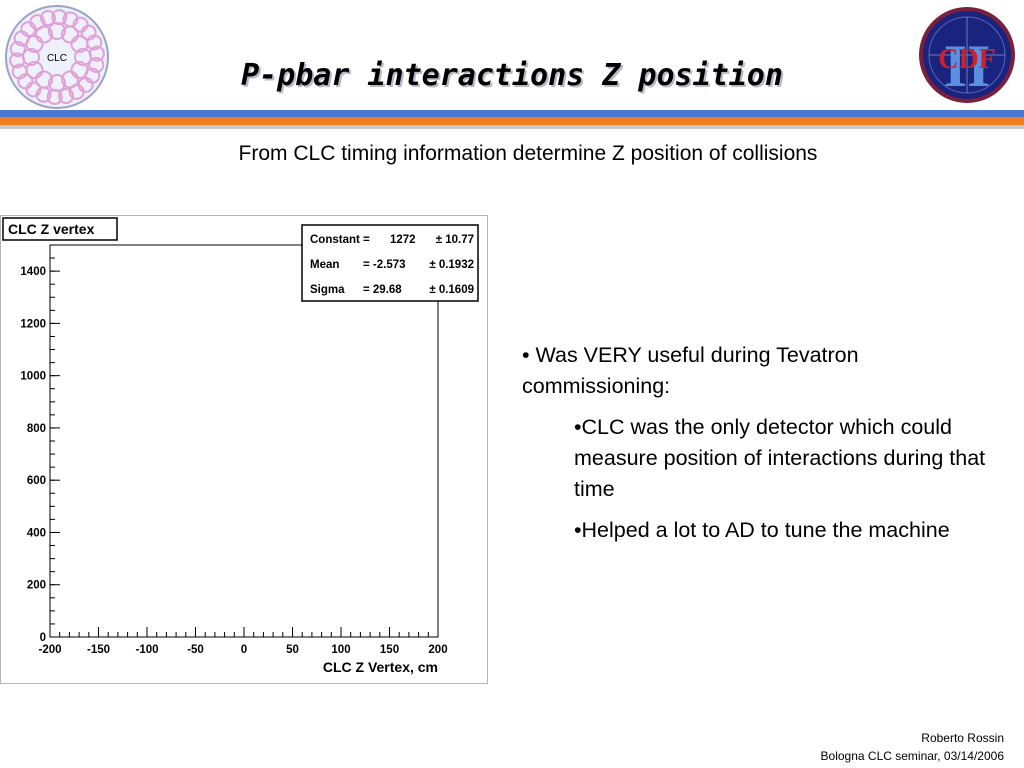 The width and height of the screenshot is (1024, 768). What do you see at coordinates (380, 667) in the screenshot?
I see `x-axis-label: CLC Z Vertex, cm` at bounding box center [380, 667].